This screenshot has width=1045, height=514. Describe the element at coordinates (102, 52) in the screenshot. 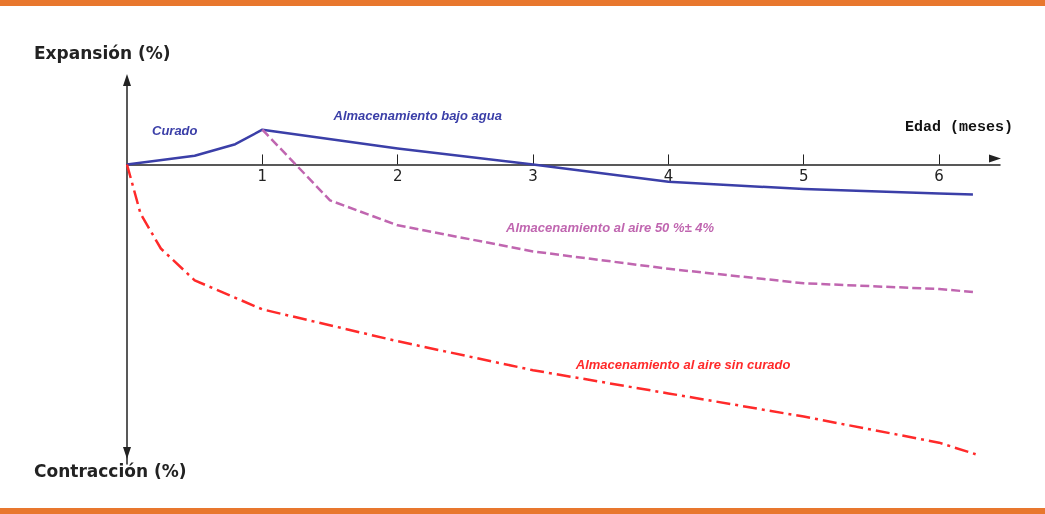

I see `y-axis-title: Expansión (%)` at that location.